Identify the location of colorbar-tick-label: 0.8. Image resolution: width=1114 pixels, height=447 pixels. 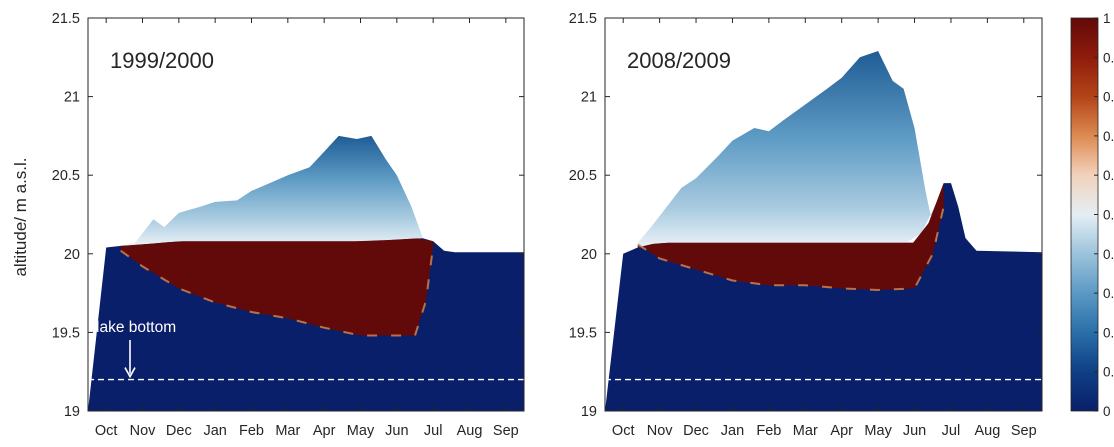
(1108, 97).